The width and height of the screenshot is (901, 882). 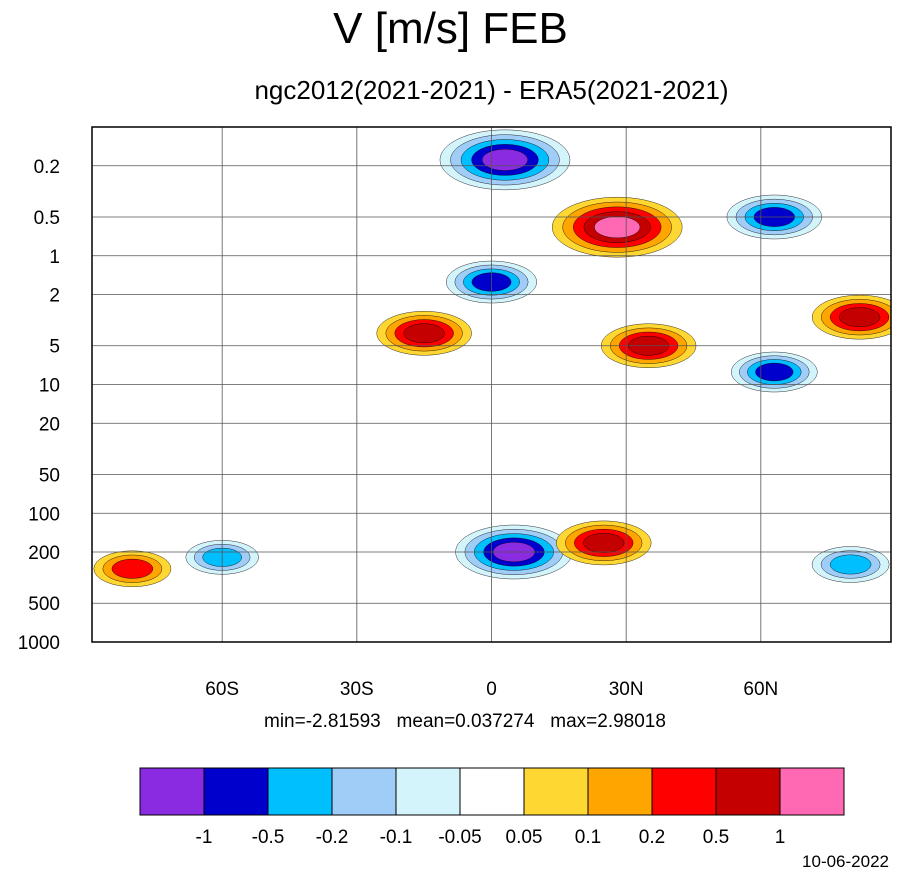 I want to click on y-tick-label: 1000, so click(x=39, y=643).